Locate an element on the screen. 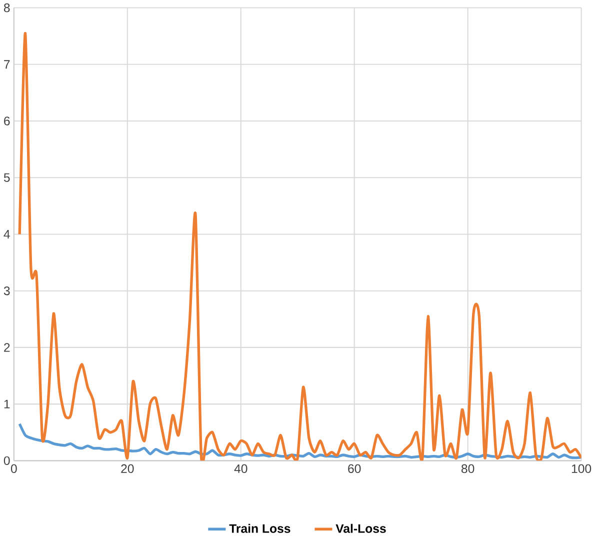  y-tick-label: 3 is located at coordinates (7, 290).